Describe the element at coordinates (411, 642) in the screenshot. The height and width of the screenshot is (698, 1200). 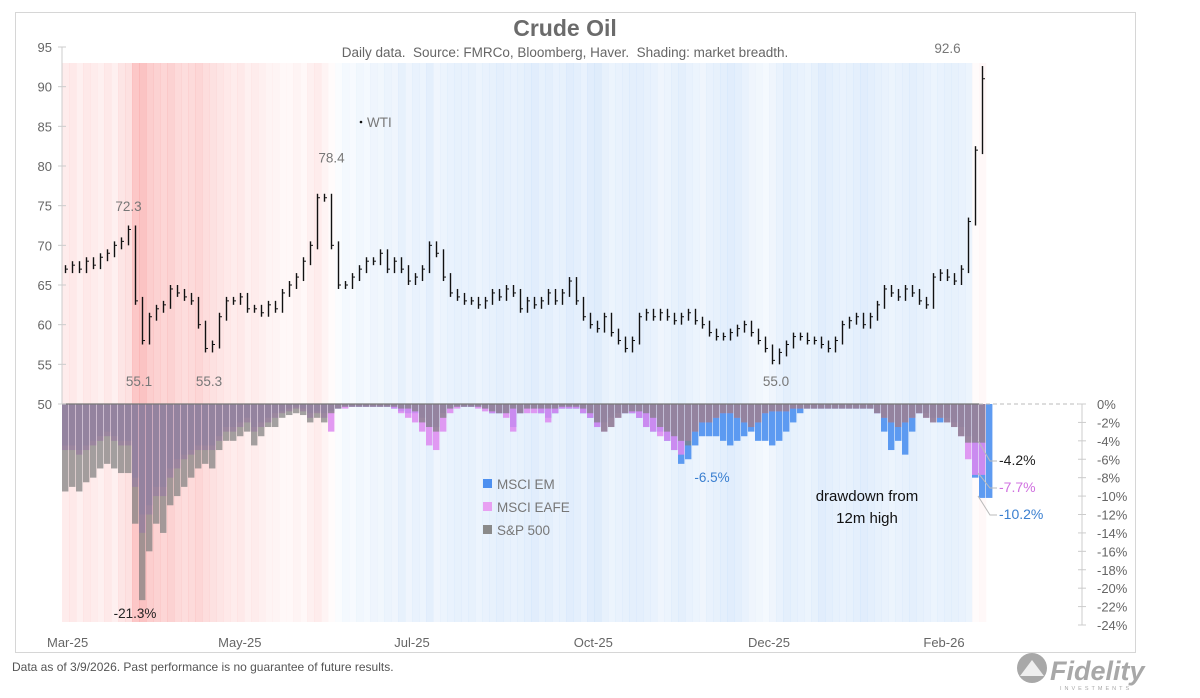
I see `x-axis-tick-label: Jul-25` at that location.